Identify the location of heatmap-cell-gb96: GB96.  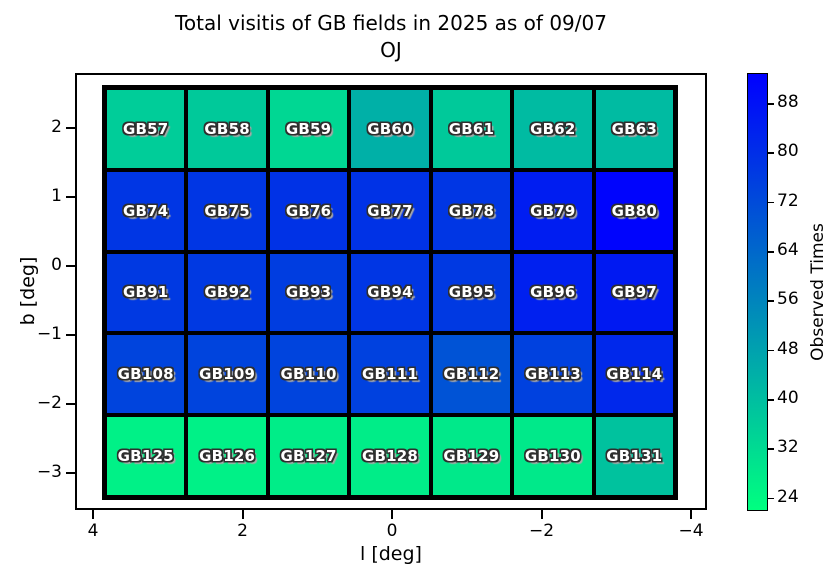
(553, 292).